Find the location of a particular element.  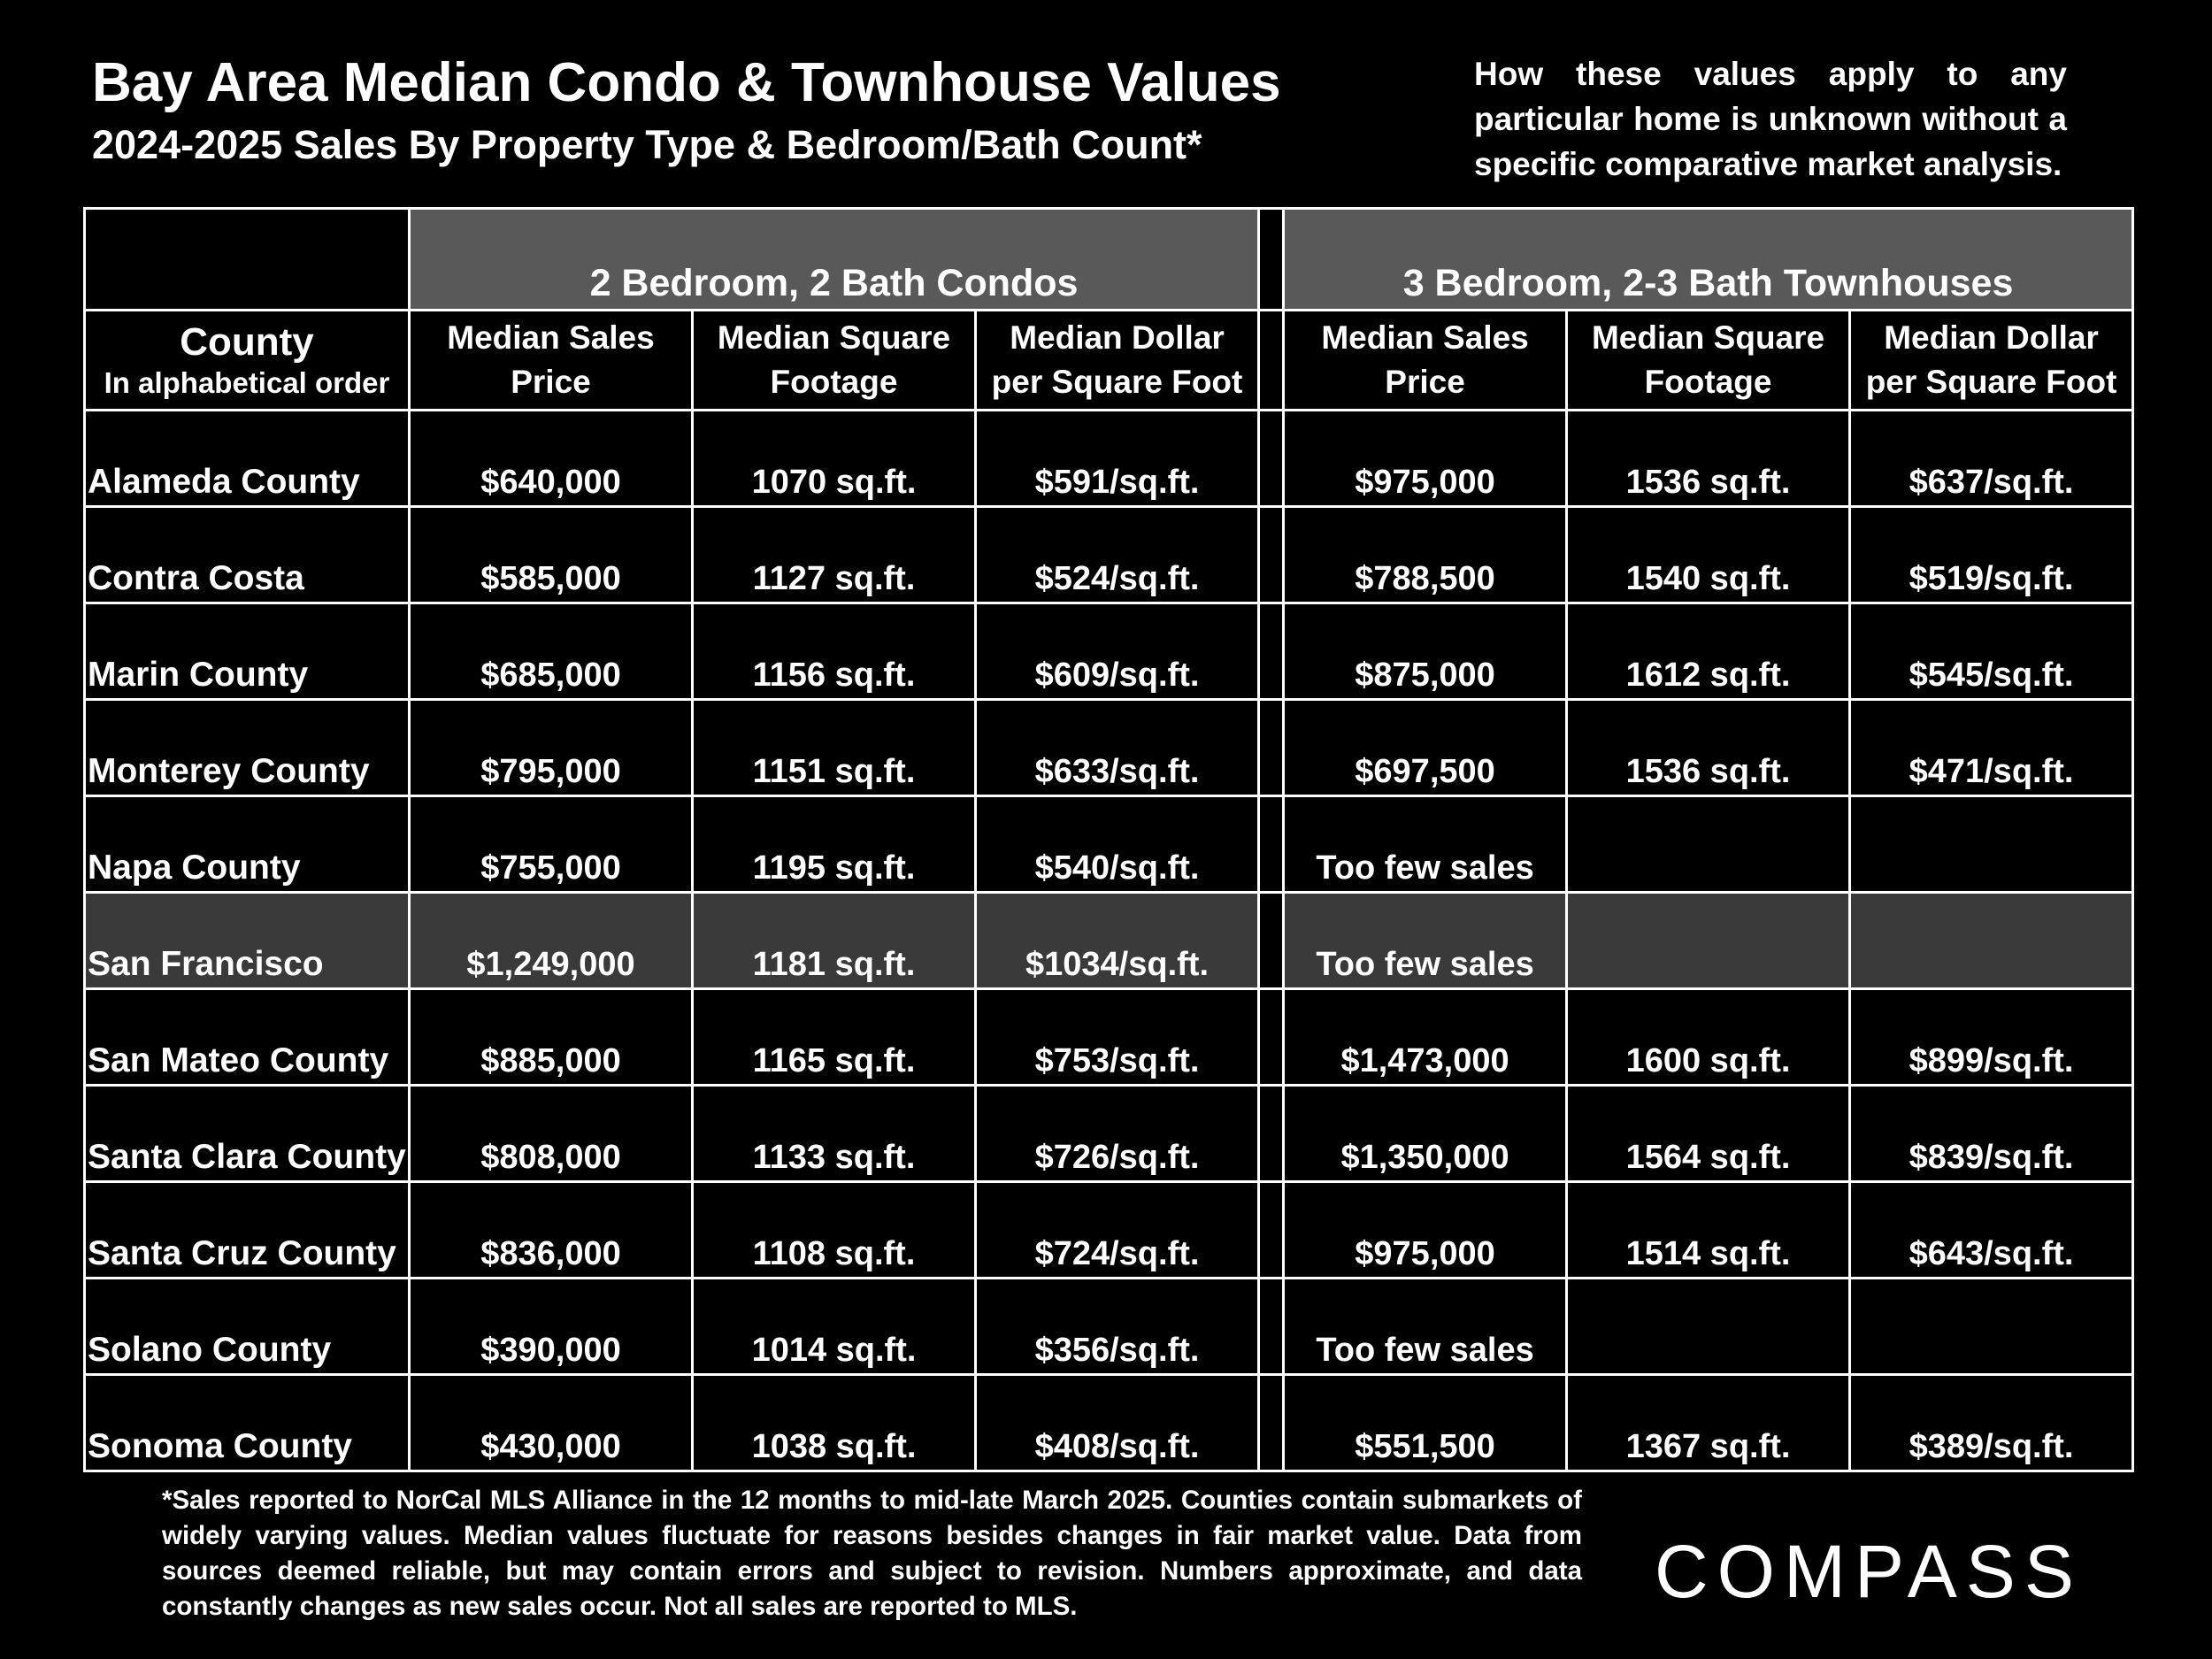

page-title: Bay Area Median Condo & Townhouse Values is located at coordinates (687, 82).